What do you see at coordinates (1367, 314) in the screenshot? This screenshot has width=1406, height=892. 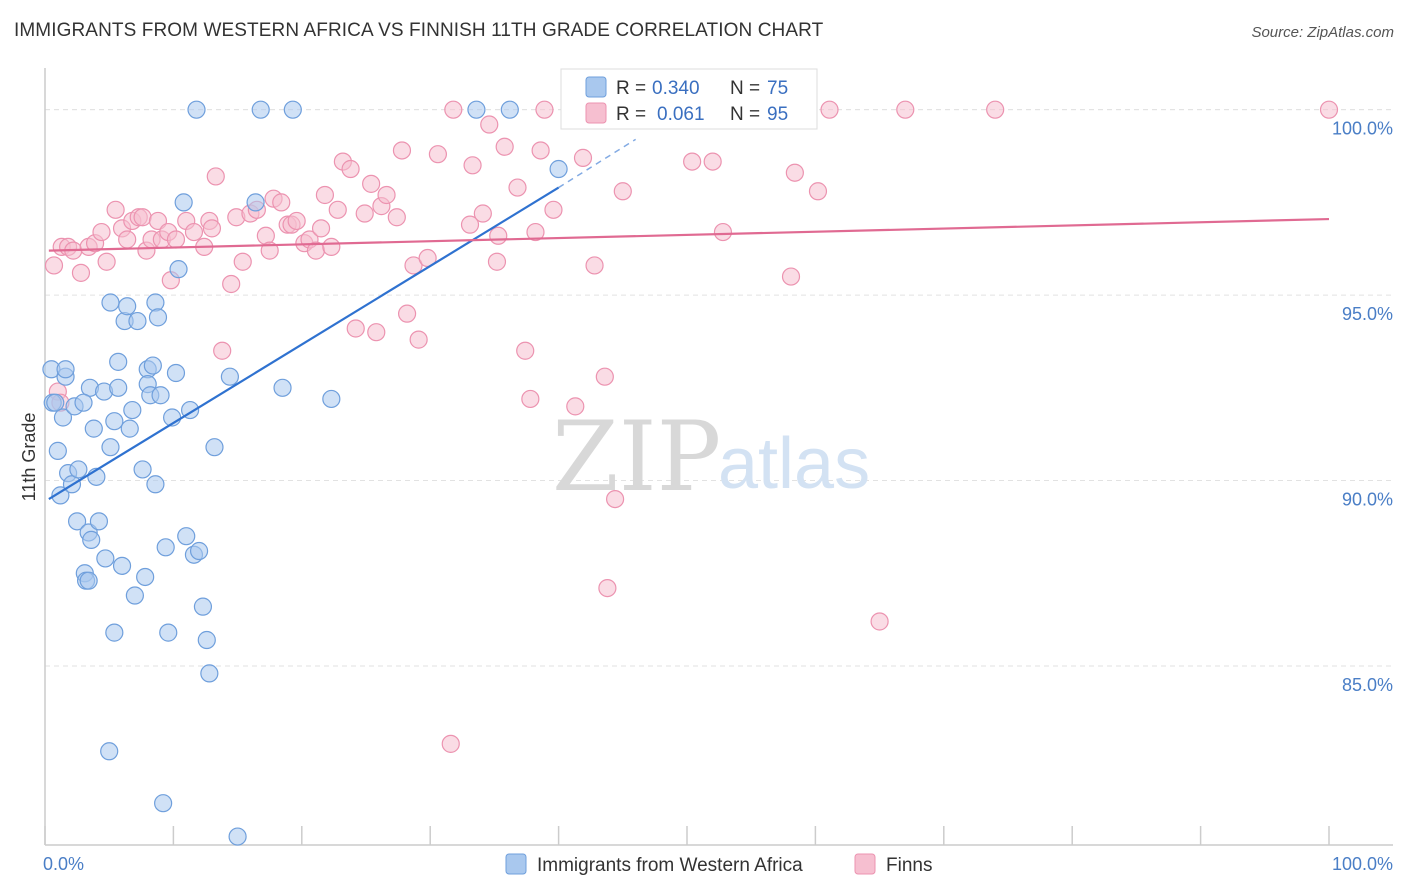 I see `y-tick-label: 95.0%` at bounding box center [1367, 314].